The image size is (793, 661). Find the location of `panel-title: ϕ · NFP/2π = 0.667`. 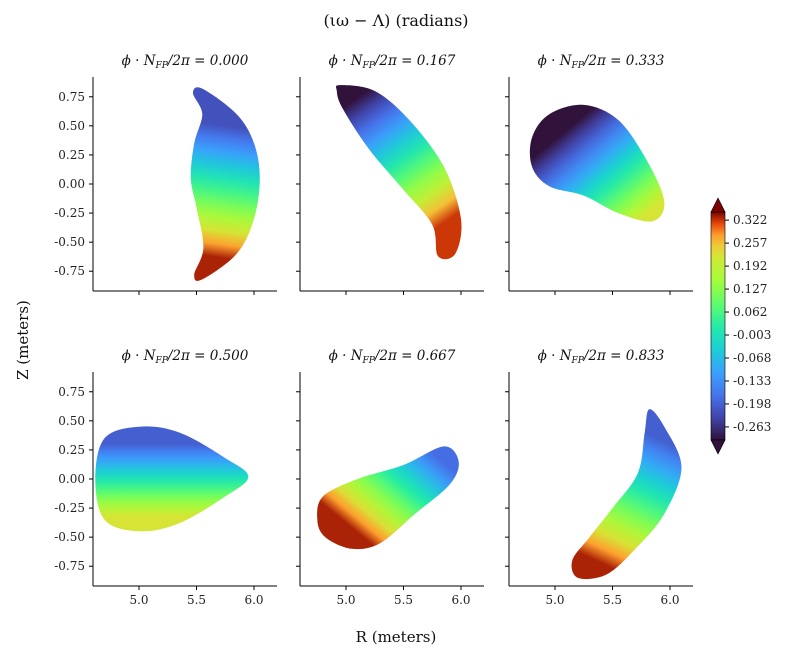

panel-title: ϕ · NFP/2π = 0.667 is located at coordinates (392, 357).